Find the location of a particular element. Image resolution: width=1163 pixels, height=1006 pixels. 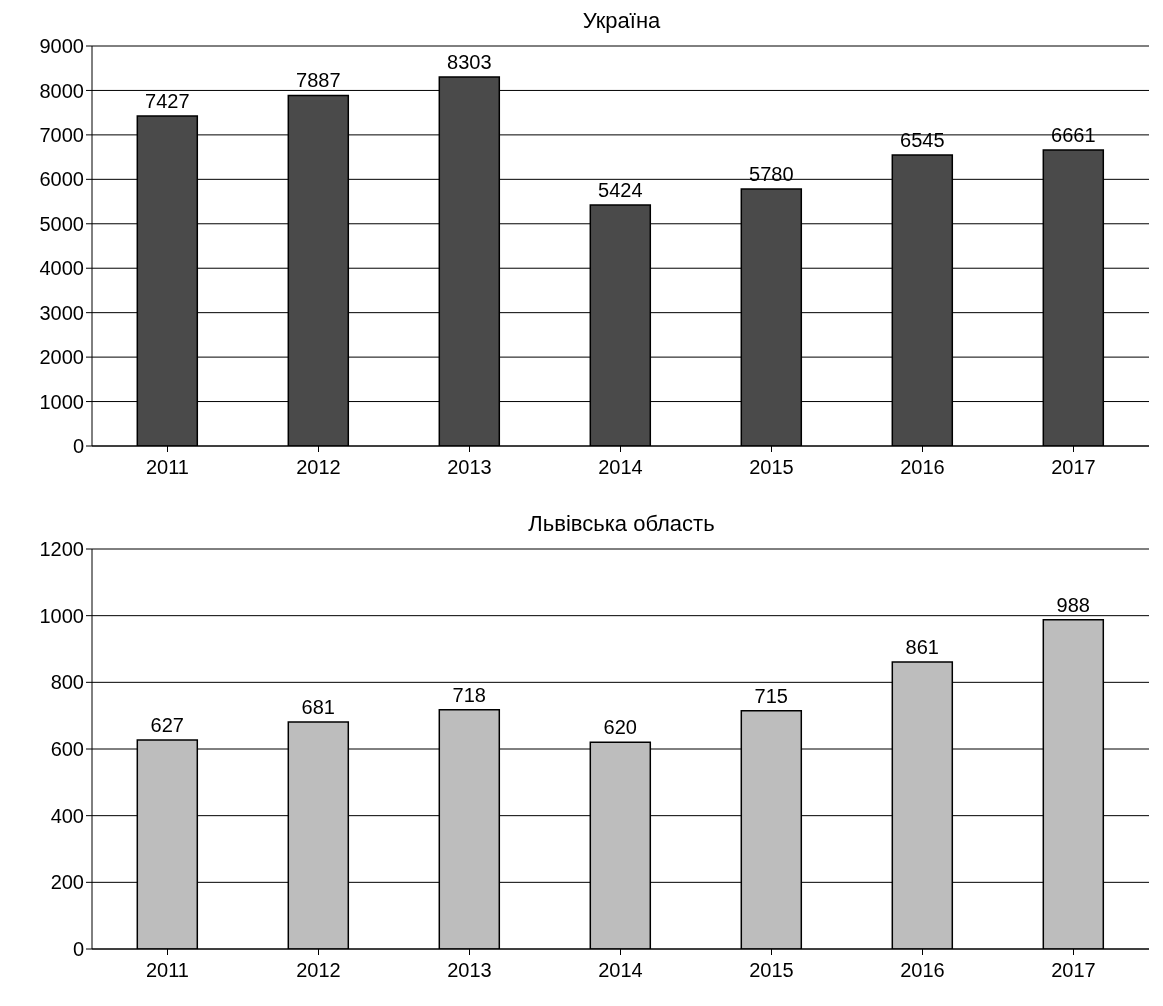

data-label: 5424 is located at coordinates (620, 189).